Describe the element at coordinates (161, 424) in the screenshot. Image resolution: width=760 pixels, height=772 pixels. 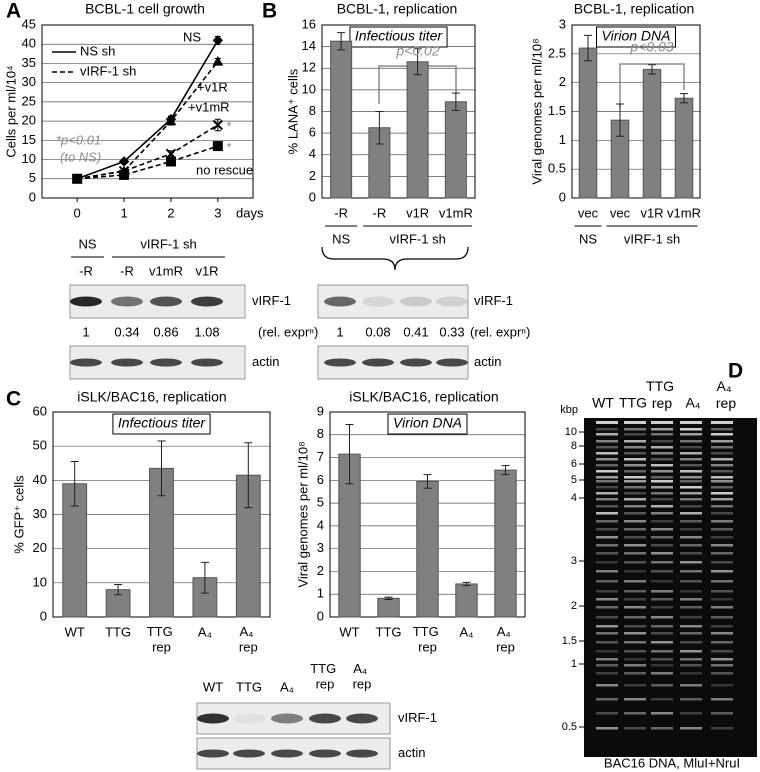
I see `inner-label-box` at that location.